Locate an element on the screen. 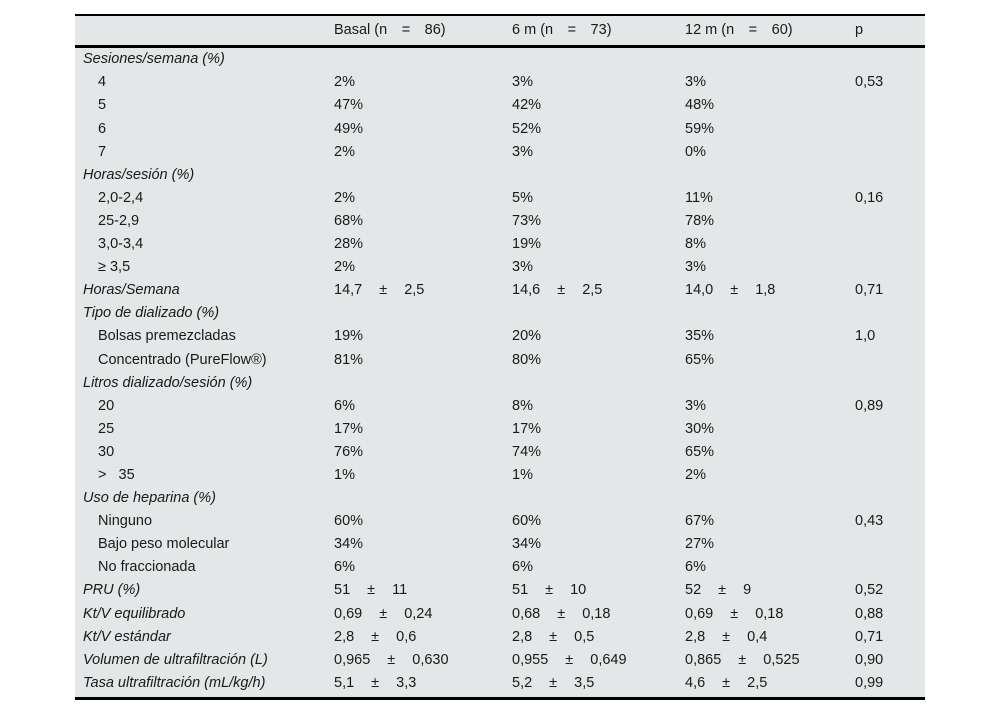 The image size is (1000, 714). mean-value: 51 is located at coordinates (342, 590).